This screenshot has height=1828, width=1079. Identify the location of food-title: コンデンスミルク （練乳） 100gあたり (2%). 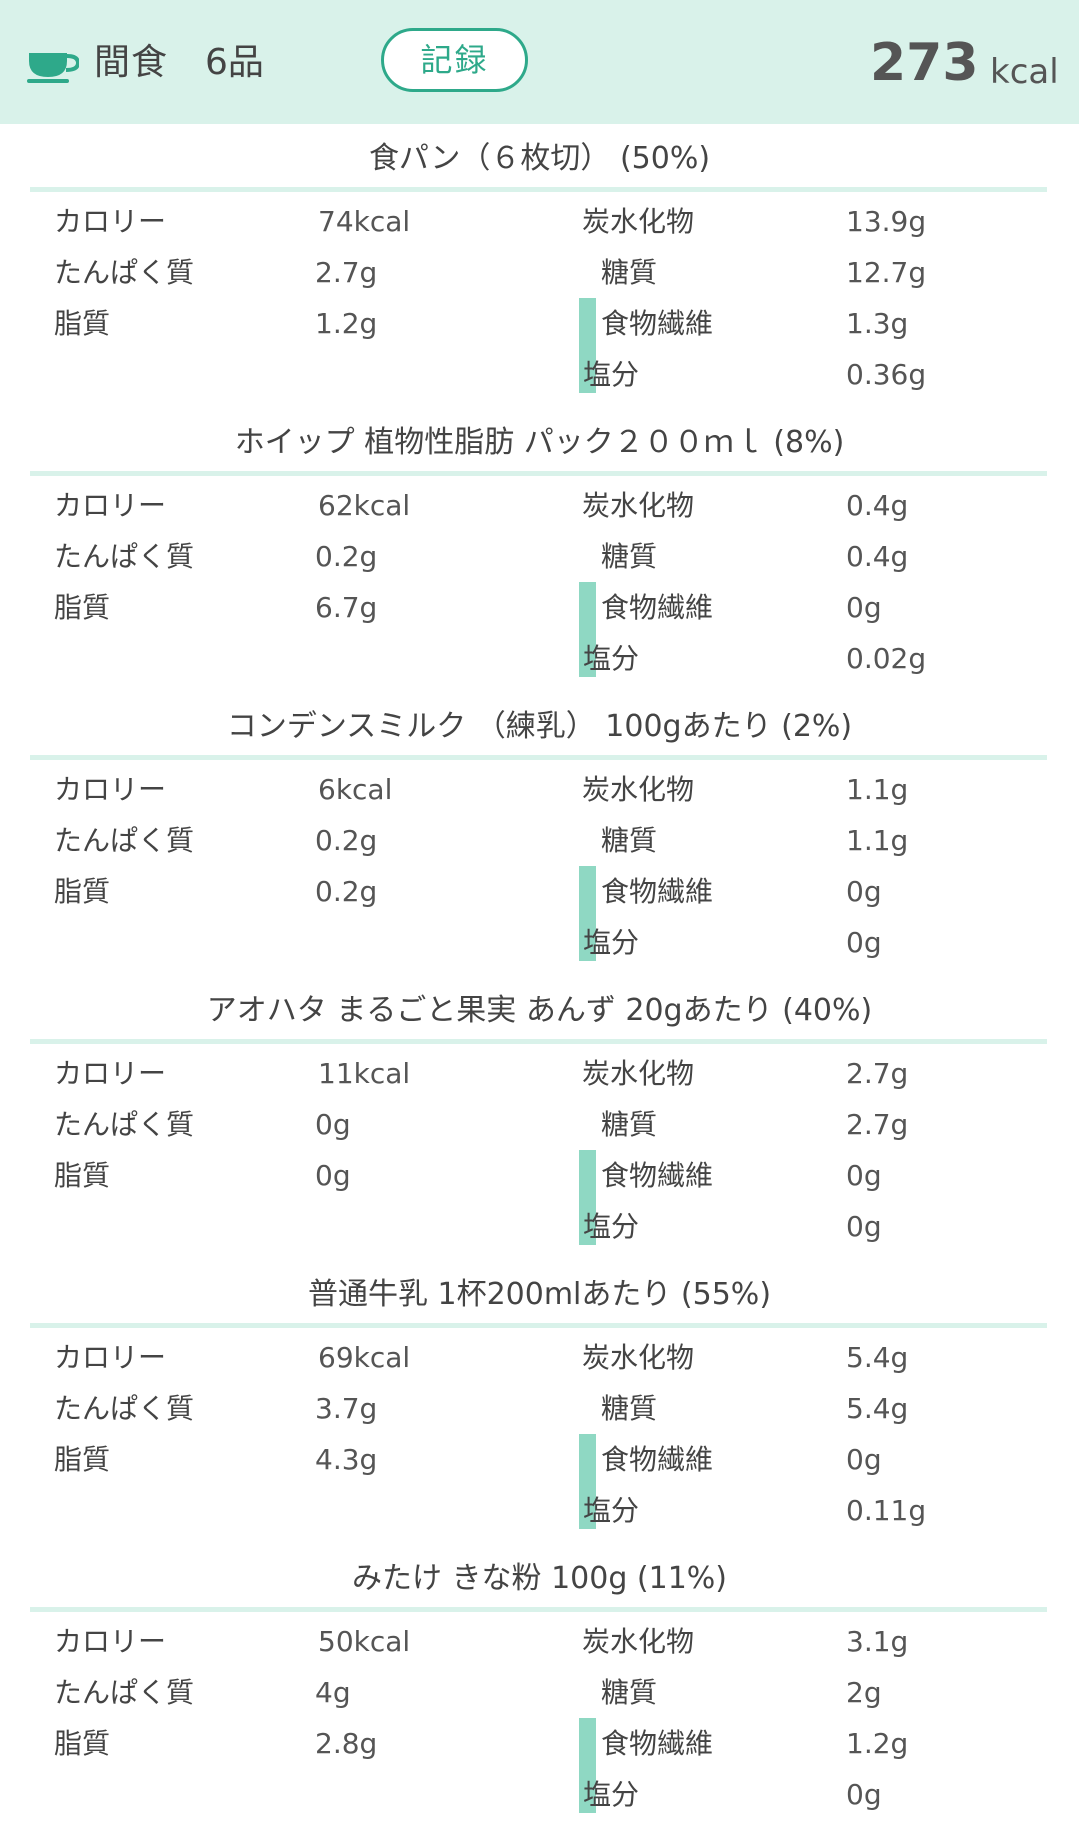
(539, 726).